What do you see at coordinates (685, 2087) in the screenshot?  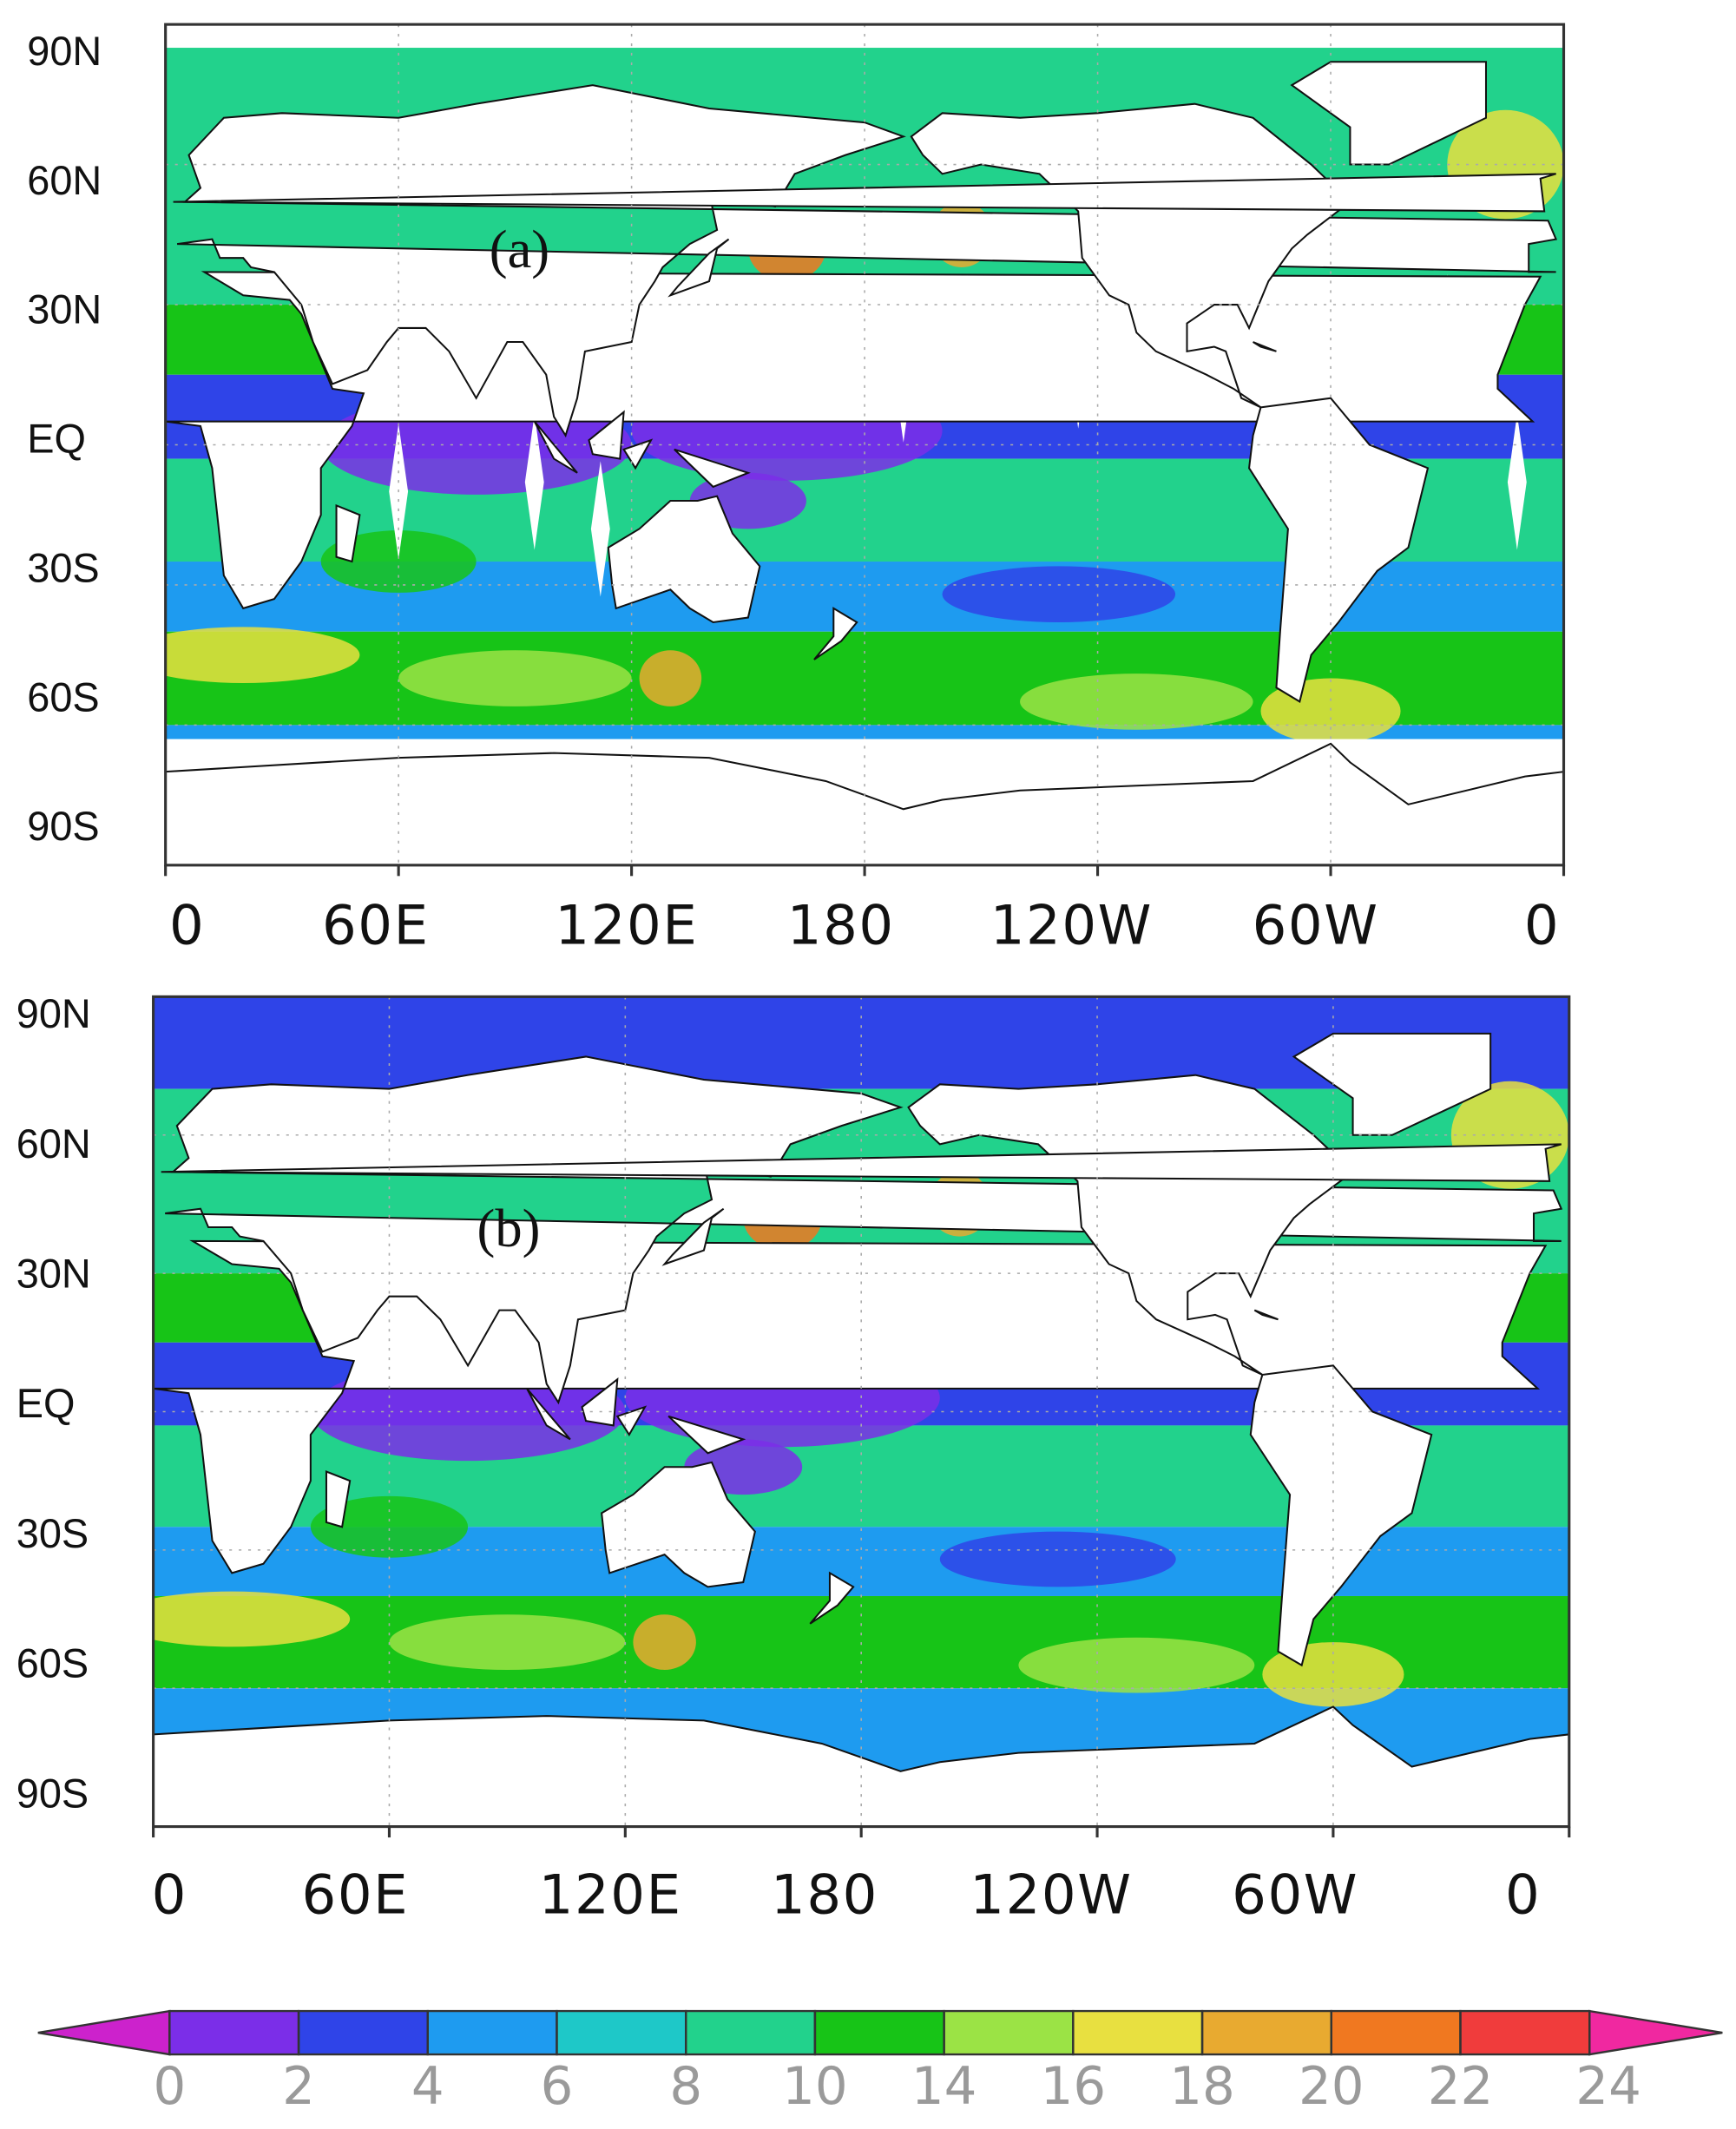 I see `colorbar-label: 8` at bounding box center [685, 2087].